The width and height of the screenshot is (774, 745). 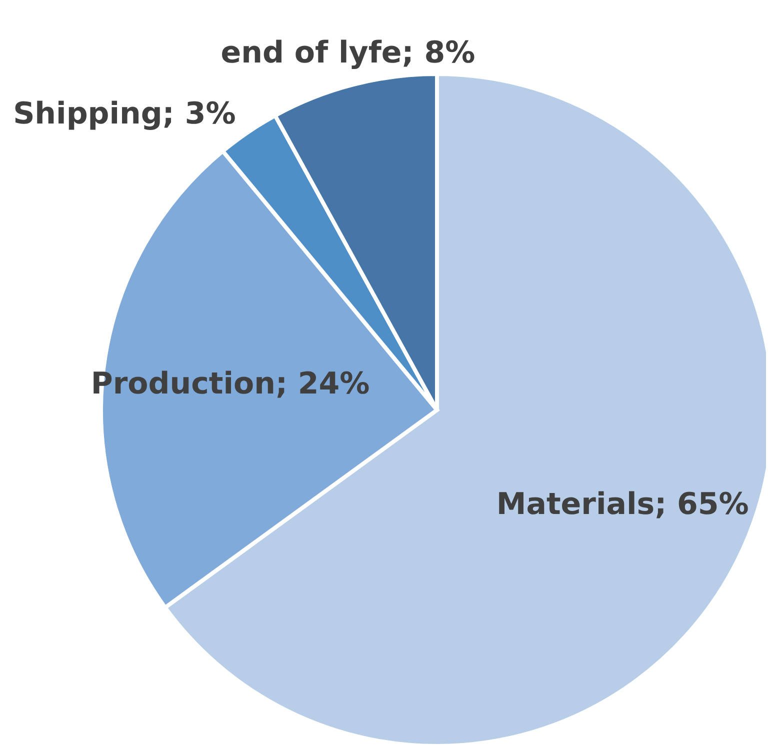 I want to click on slice-label: end of lyfe; 8%, so click(x=348, y=53).